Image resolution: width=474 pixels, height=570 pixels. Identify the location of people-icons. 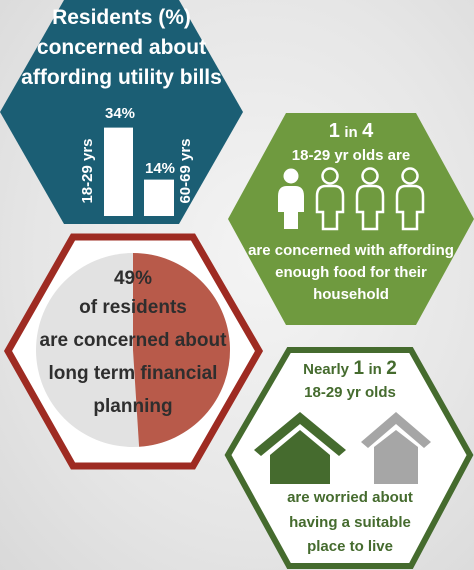
(351, 199).